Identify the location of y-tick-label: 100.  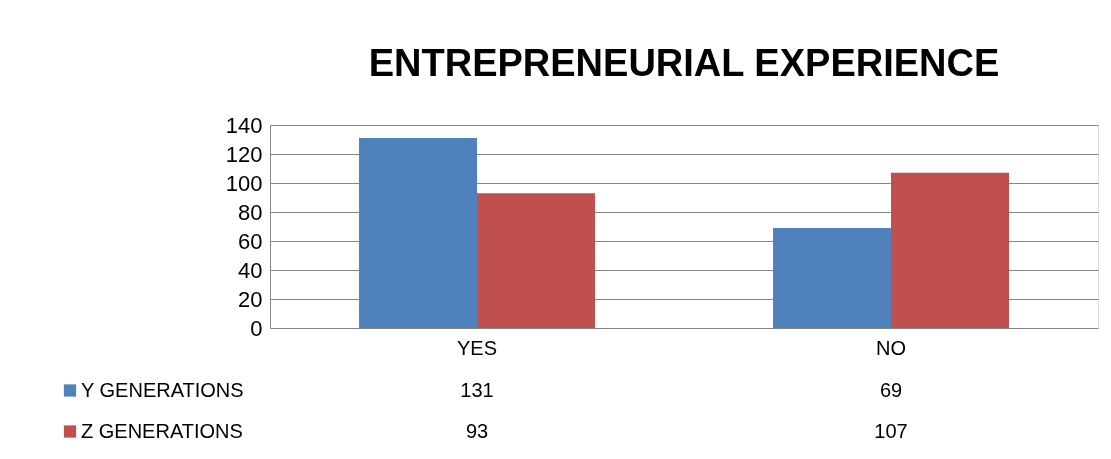
(244, 183).